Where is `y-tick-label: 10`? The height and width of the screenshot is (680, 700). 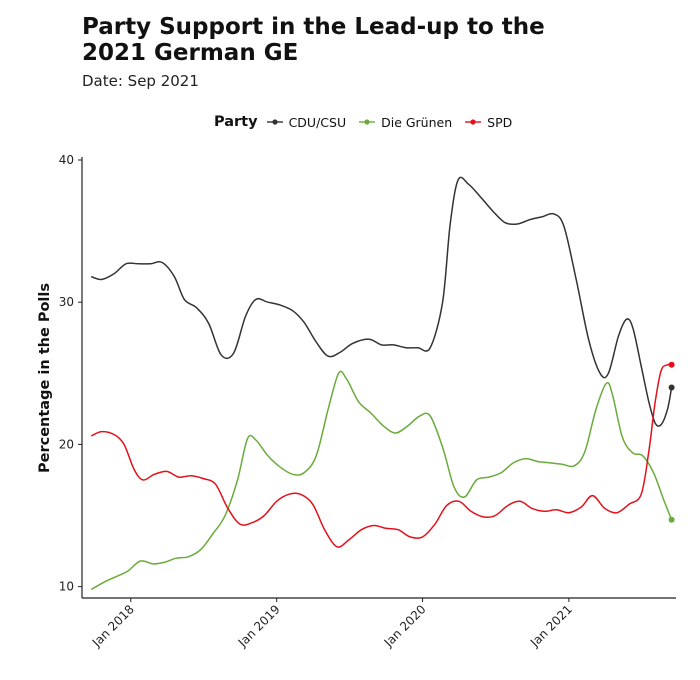
y-tick-label: 10 is located at coordinates (66, 587).